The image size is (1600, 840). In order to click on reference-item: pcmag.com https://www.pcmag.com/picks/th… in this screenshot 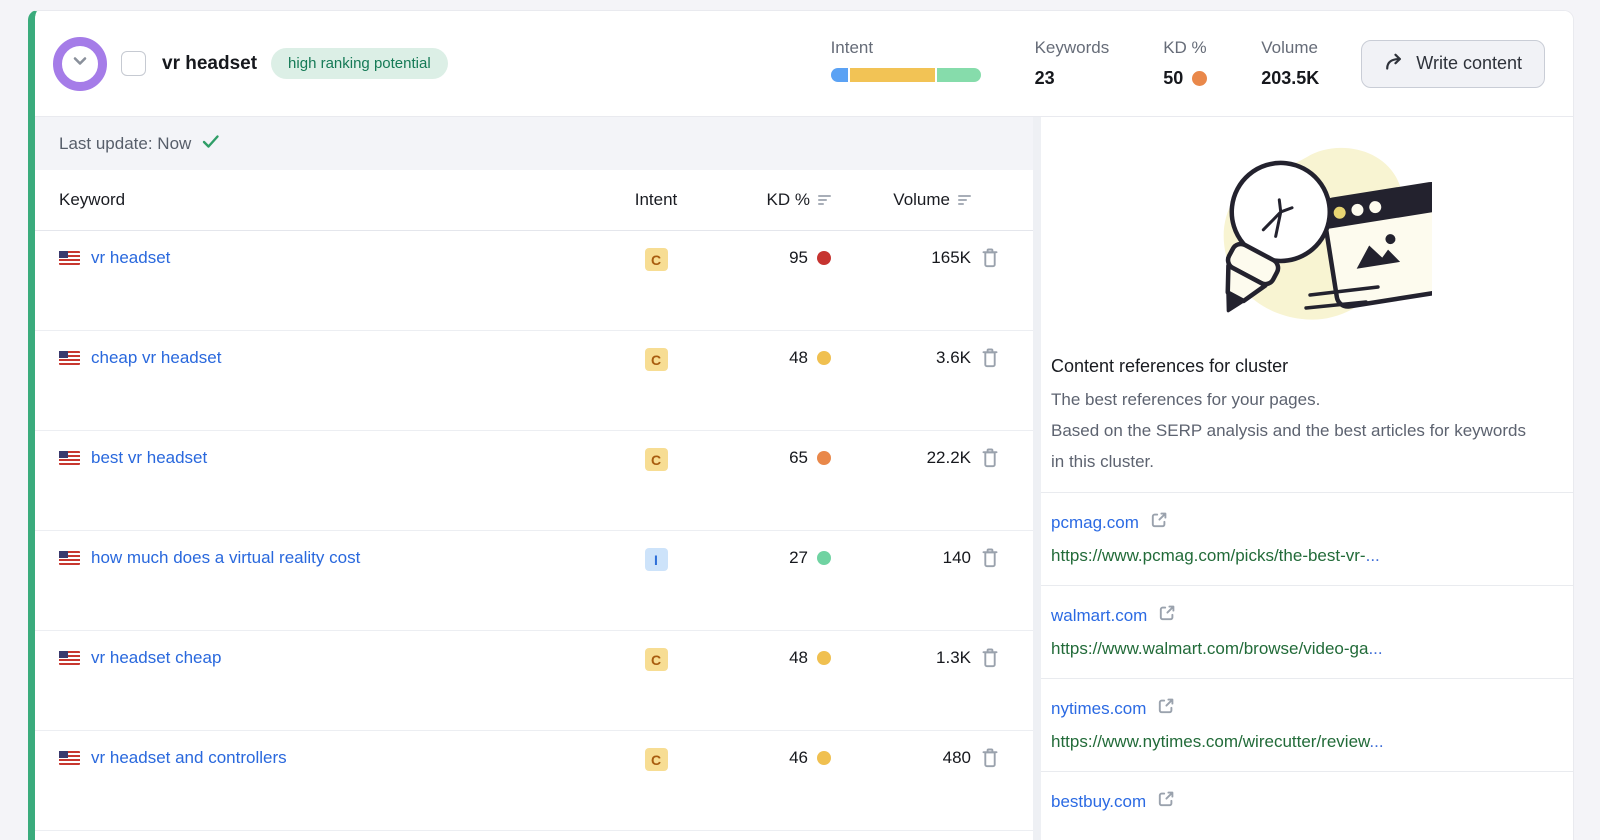, I will do `click(1307, 538)`.